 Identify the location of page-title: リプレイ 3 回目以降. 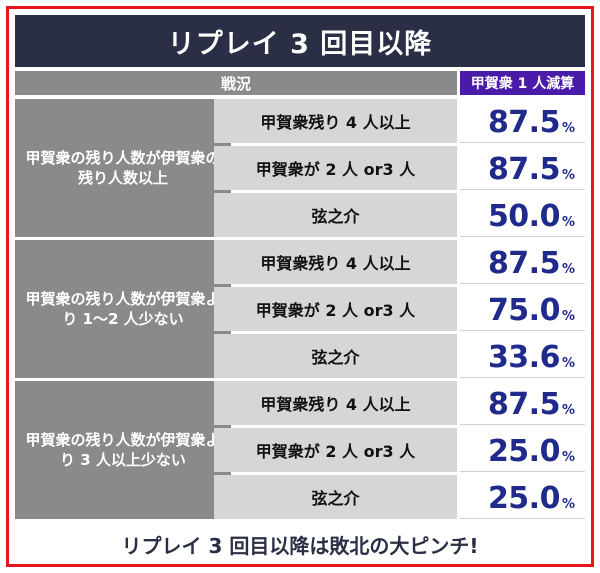
(300, 41).